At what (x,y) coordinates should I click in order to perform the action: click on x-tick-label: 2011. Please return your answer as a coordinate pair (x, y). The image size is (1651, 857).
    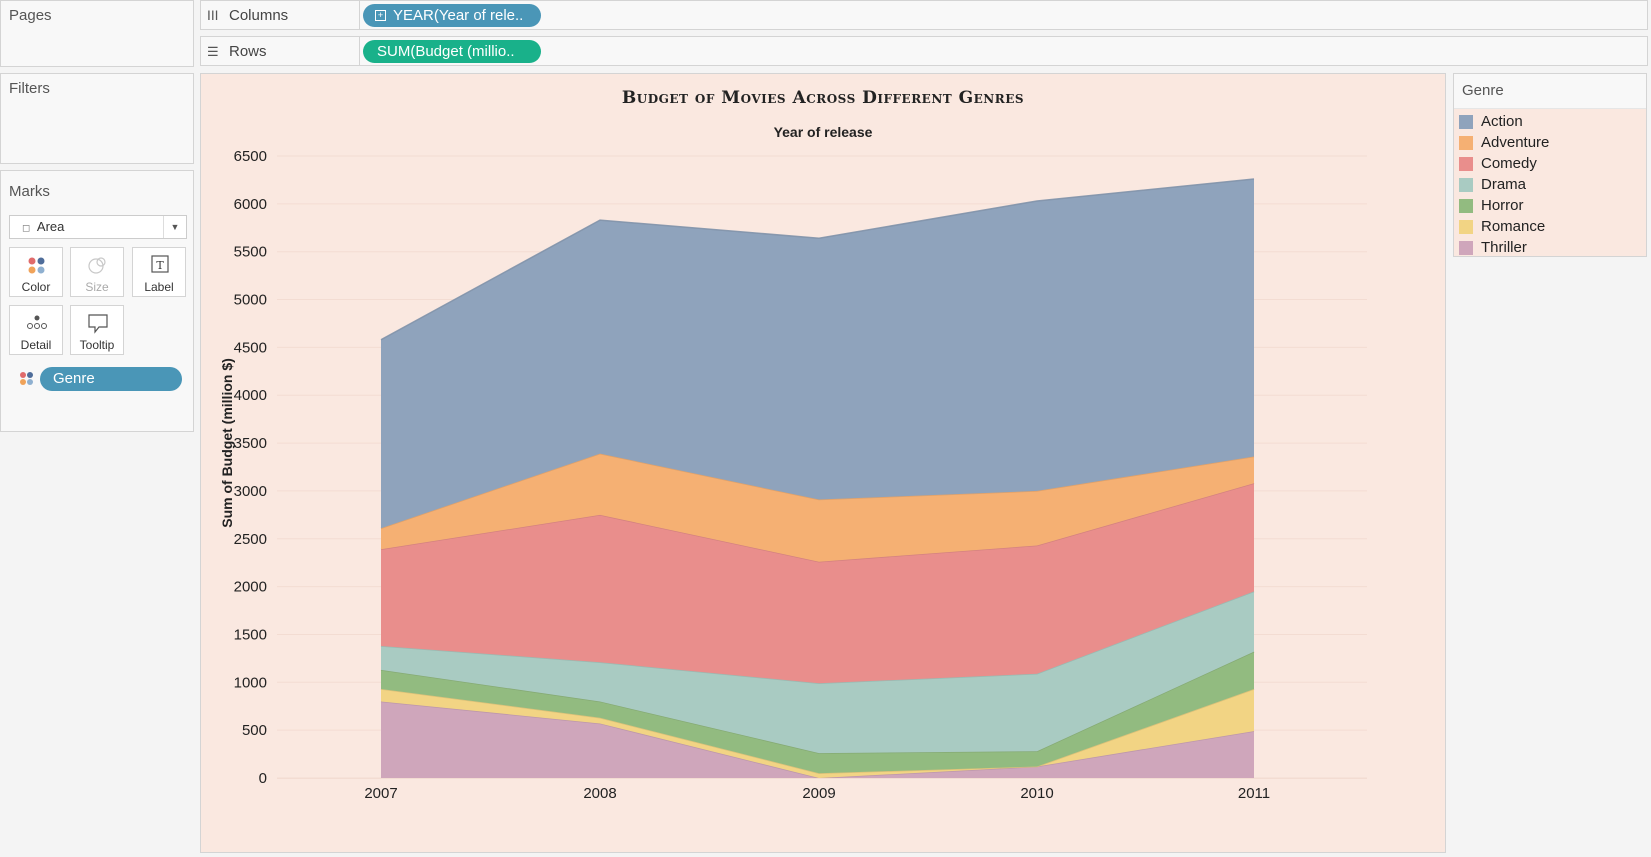
    Looking at the image, I should click on (1254, 793).